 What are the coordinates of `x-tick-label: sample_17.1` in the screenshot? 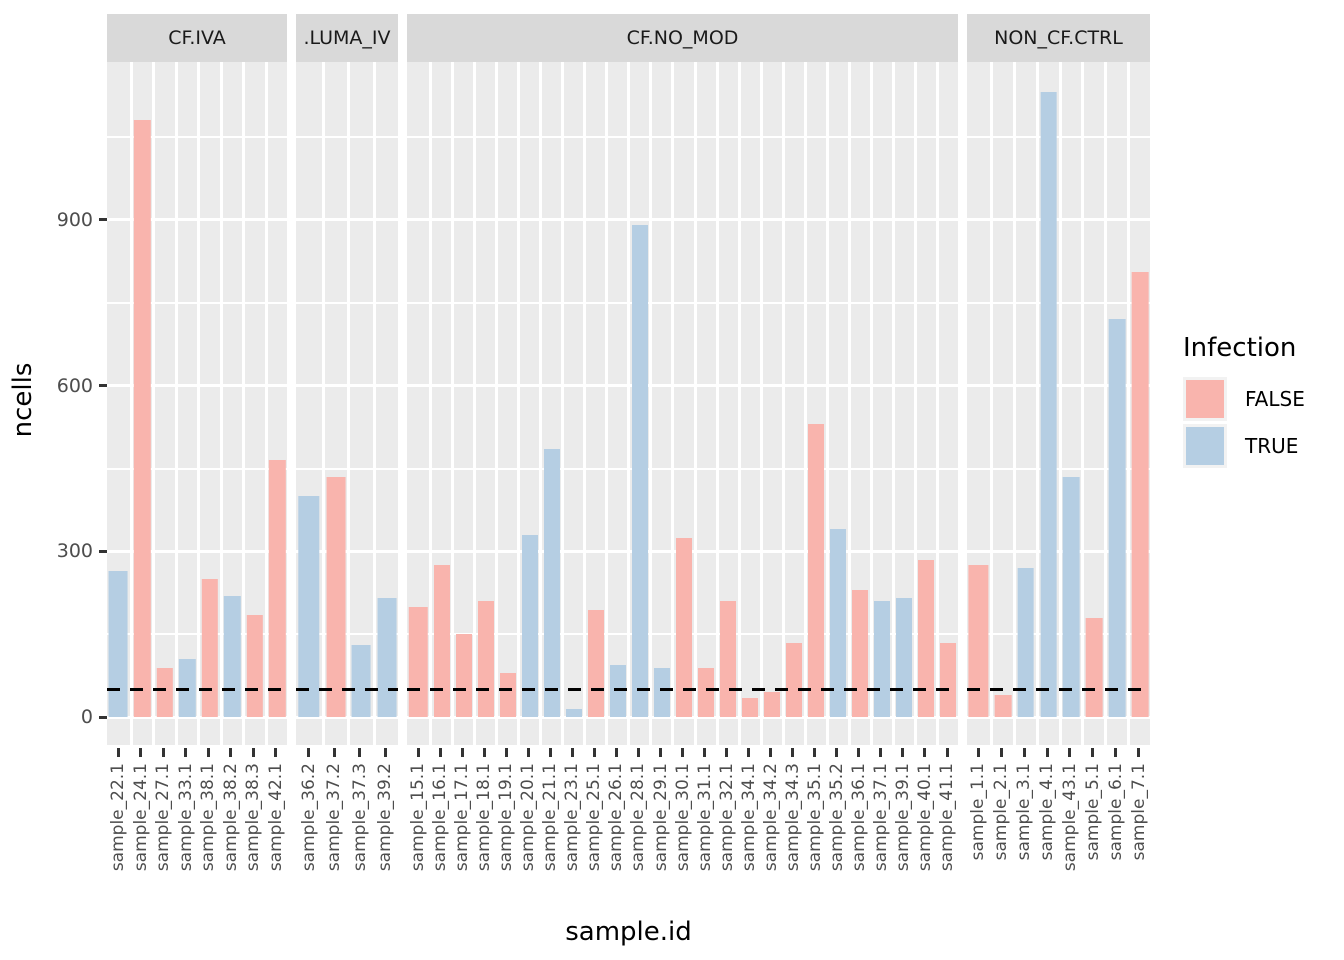 It's located at (462, 817).